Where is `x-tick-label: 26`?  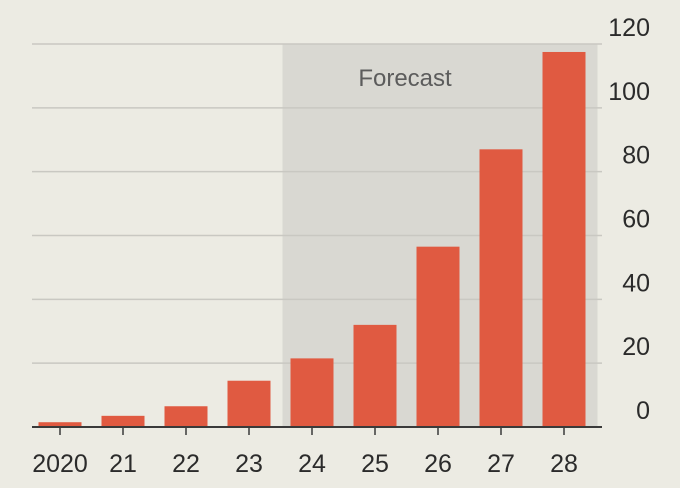
x-tick-label: 26 is located at coordinates (438, 464).